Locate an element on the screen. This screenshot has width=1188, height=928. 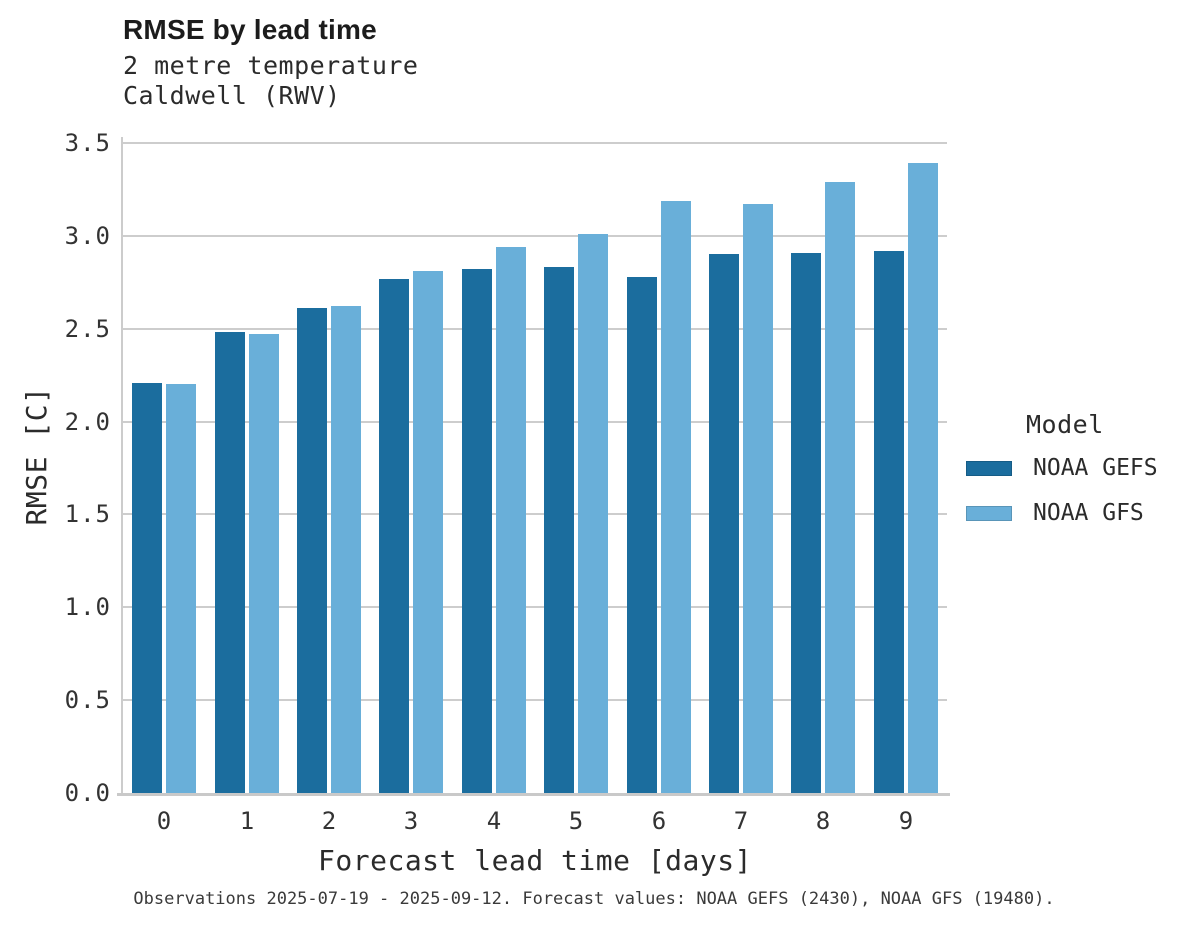
gridline-3.5 is located at coordinates (535, 143).